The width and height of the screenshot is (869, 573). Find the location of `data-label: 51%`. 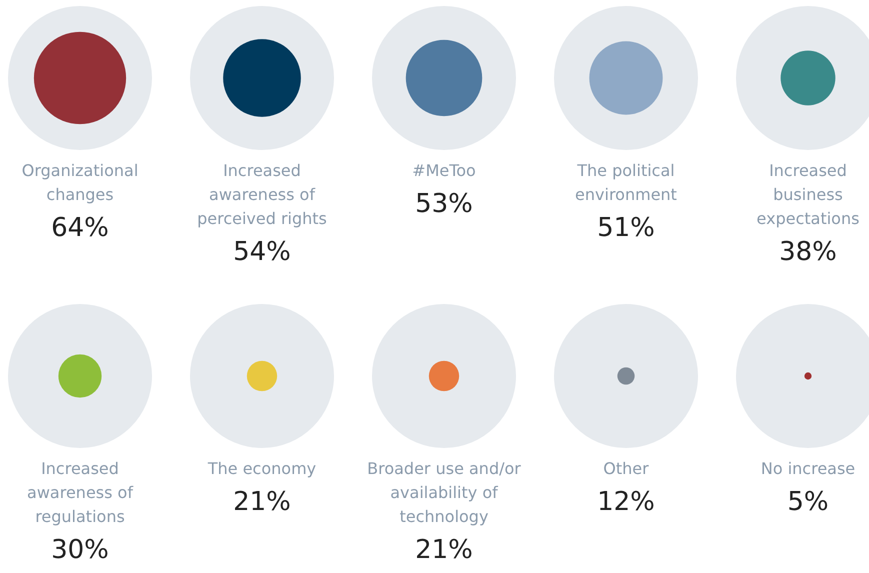

data-label: 51% is located at coordinates (626, 228).